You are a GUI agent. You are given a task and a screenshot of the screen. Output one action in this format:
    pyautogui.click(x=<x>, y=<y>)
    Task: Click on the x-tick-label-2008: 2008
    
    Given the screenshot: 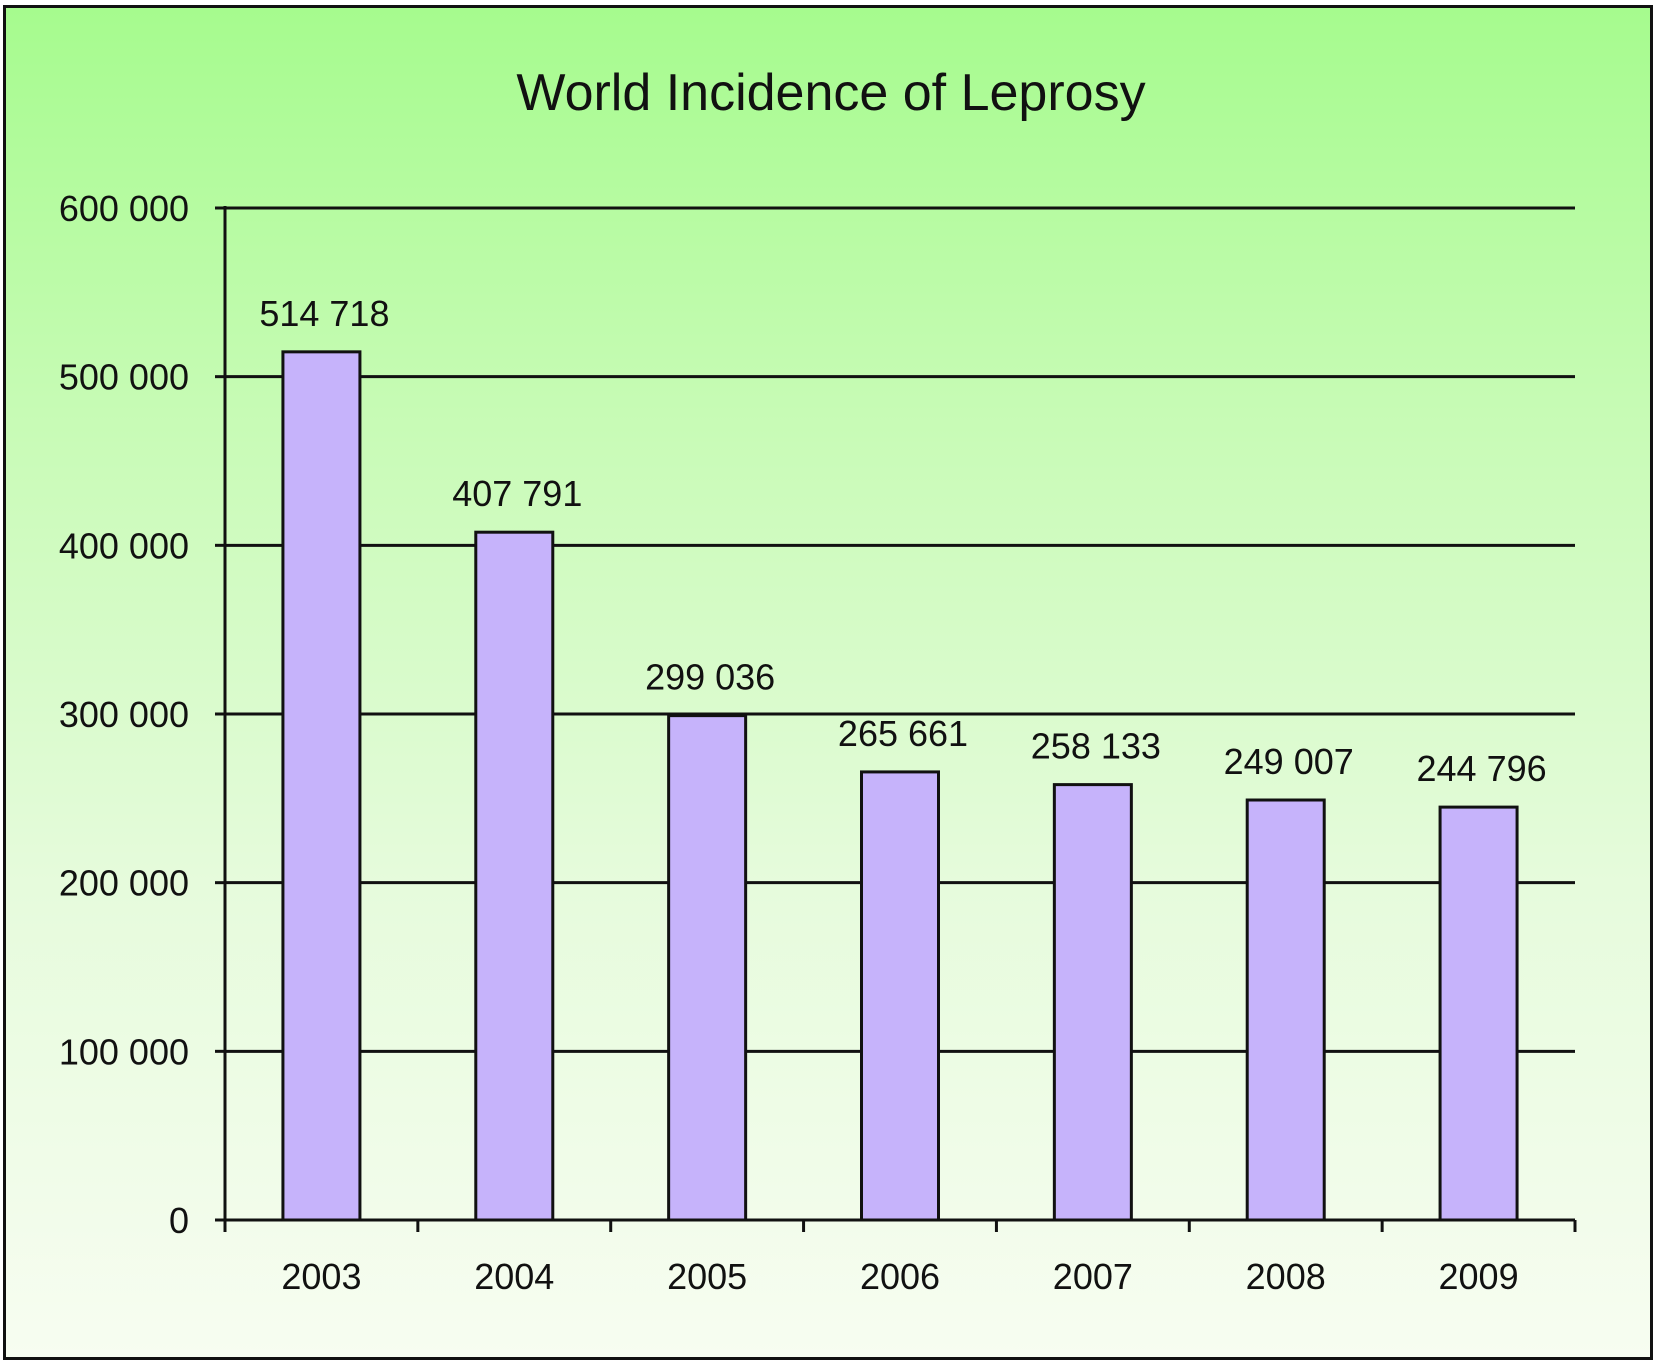 What is the action you would take?
    pyautogui.click(x=1286, y=1276)
    